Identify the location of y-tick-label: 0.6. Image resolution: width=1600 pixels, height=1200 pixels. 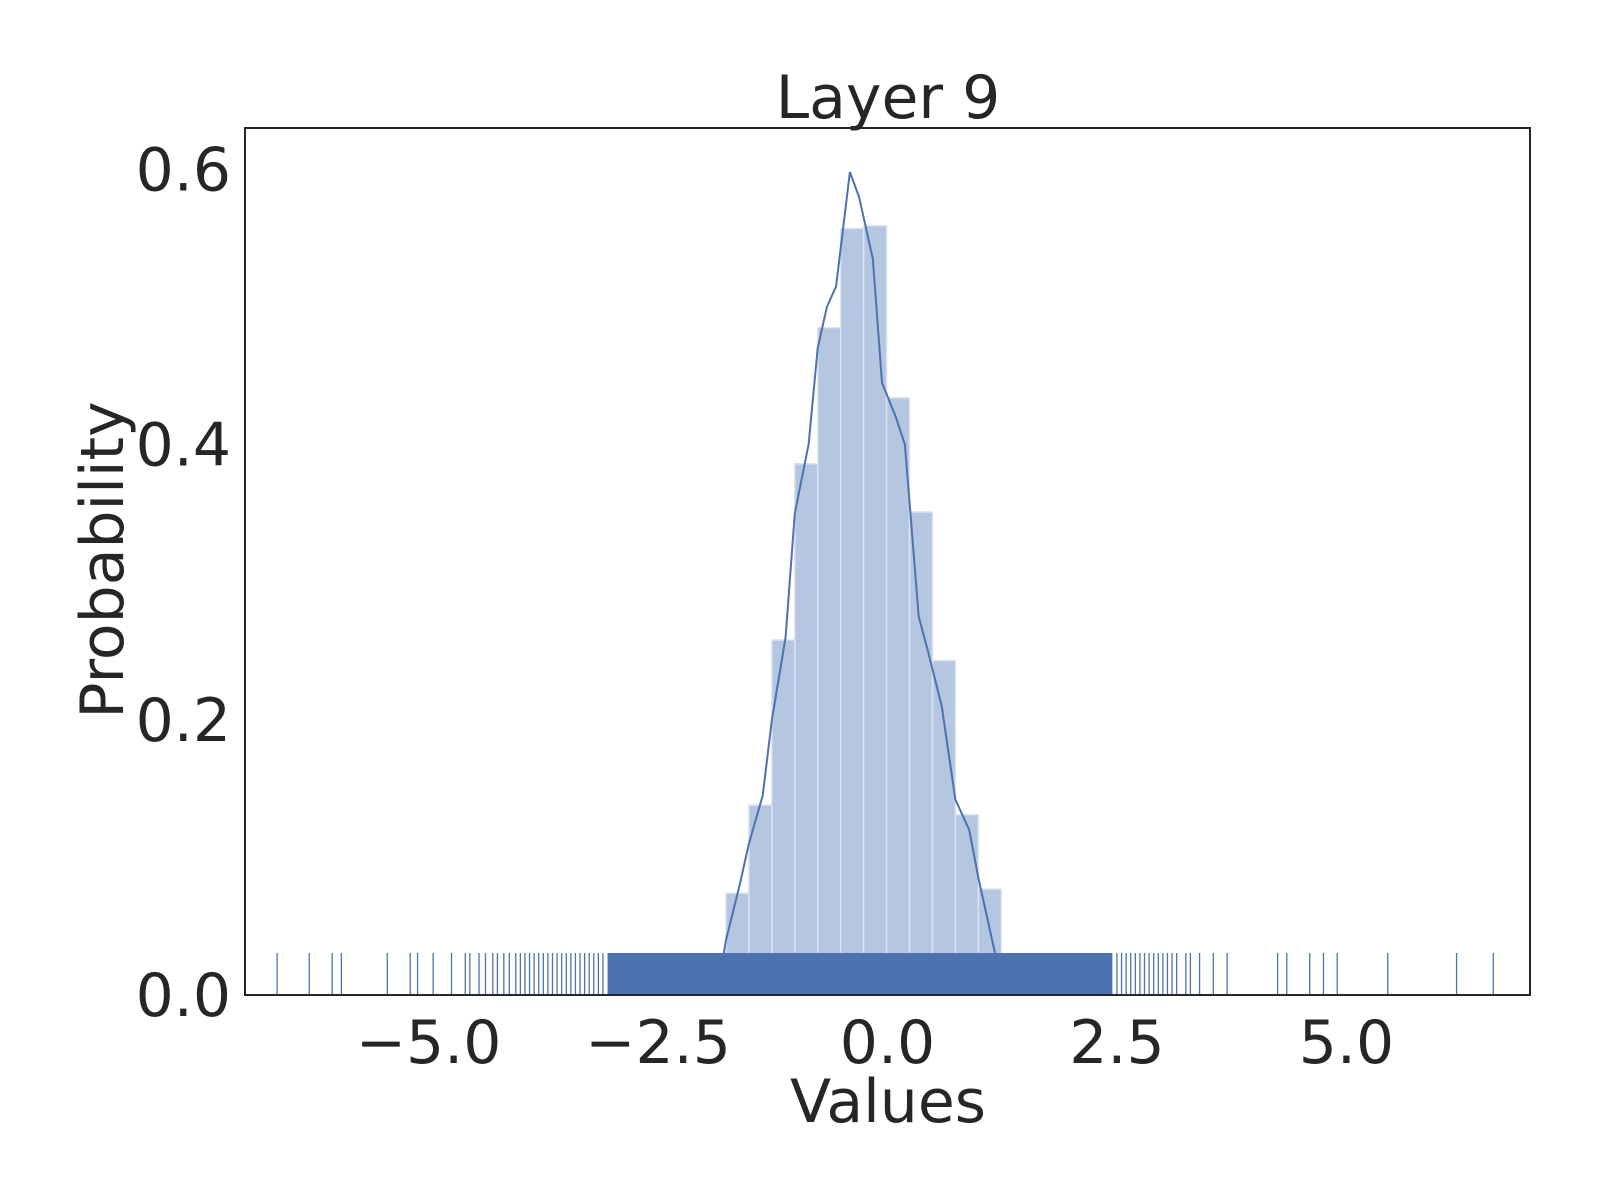
(183, 170).